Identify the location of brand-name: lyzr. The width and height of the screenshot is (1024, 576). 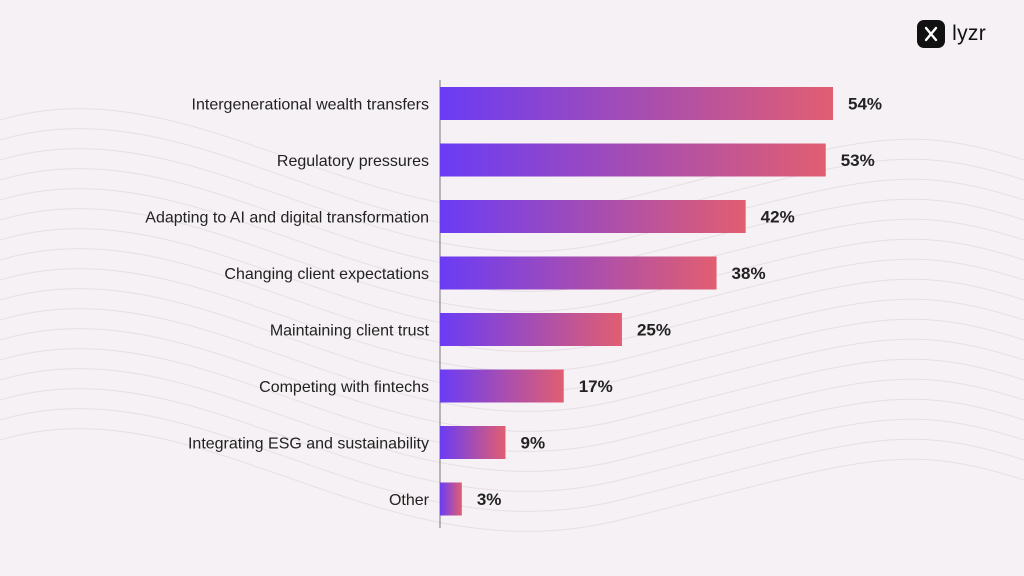
(969, 33).